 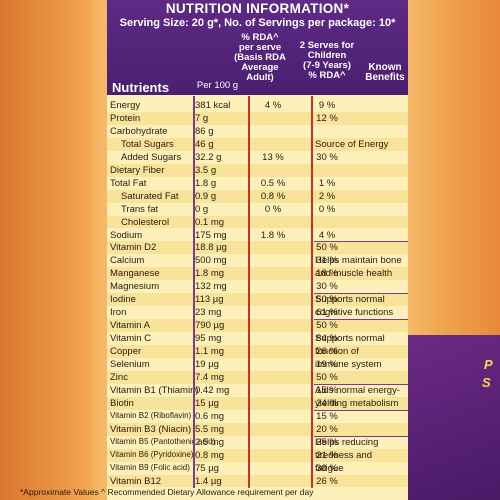 I want to click on per-100g-value: 2.5 mg, so click(x=210, y=442).